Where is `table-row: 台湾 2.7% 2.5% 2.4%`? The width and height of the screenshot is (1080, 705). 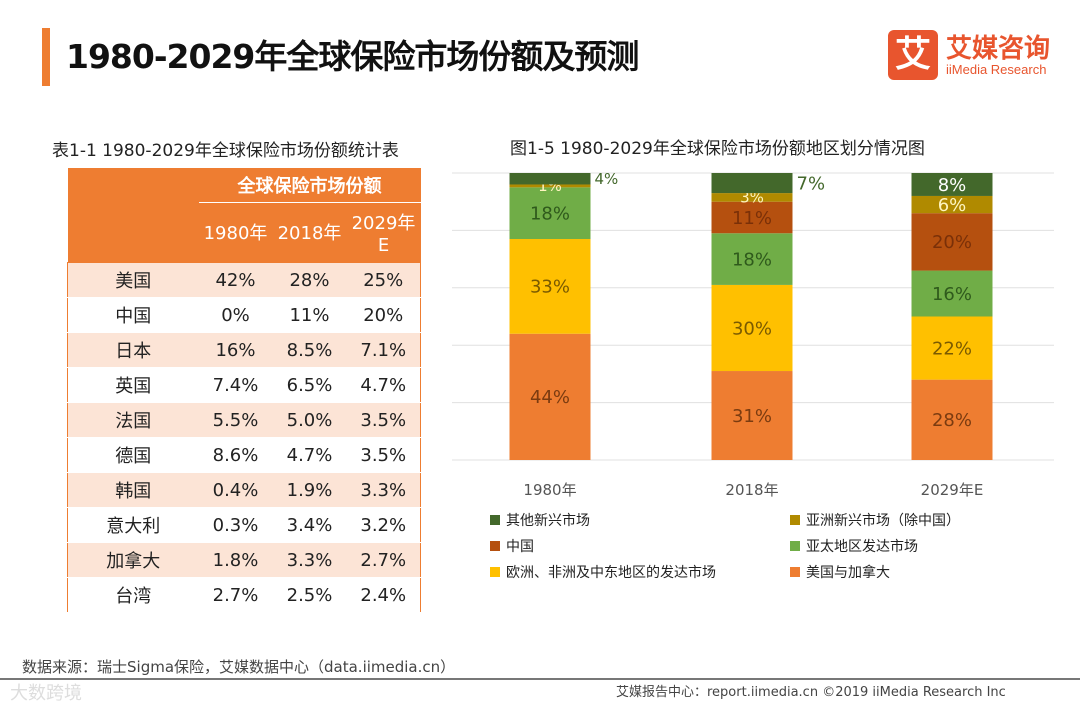 table-row: 台湾 2.7% 2.5% 2.4% is located at coordinates (244, 595).